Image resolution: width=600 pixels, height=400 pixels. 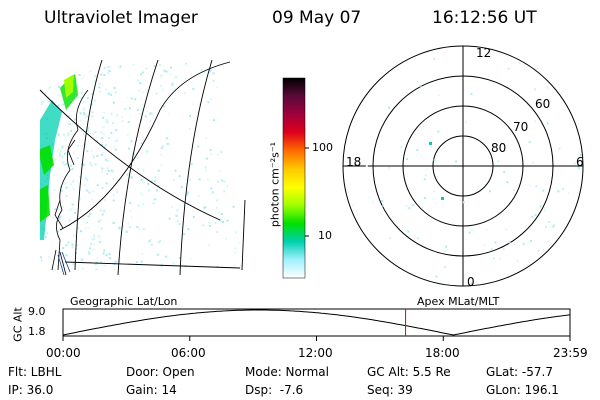 What do you see at coordinates (37, 311) in the screenshot?
I see `timeline-ytick-max: 9.0` at bounding box center [37, 311].